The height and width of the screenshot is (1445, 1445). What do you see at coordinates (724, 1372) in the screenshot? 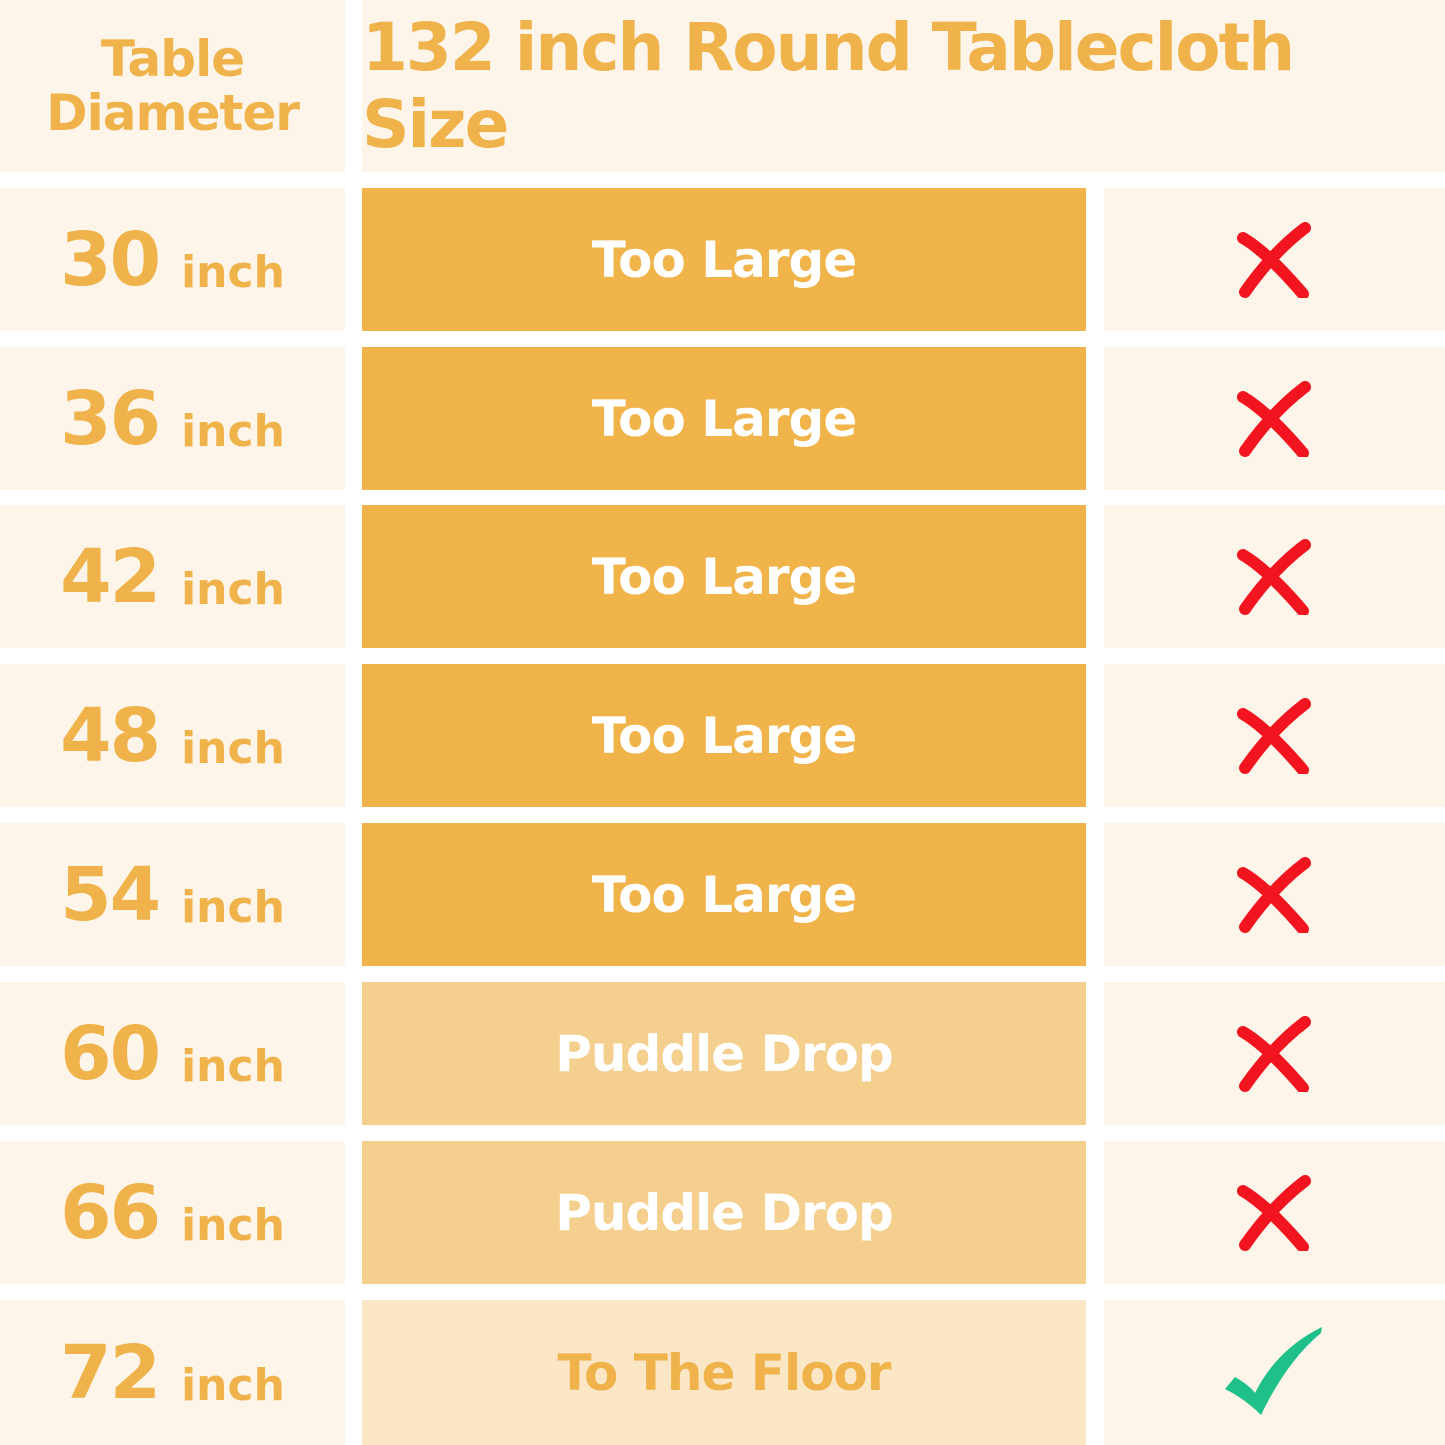
I see `fit-label: To The Floor` at bounding box center [724, 1372].